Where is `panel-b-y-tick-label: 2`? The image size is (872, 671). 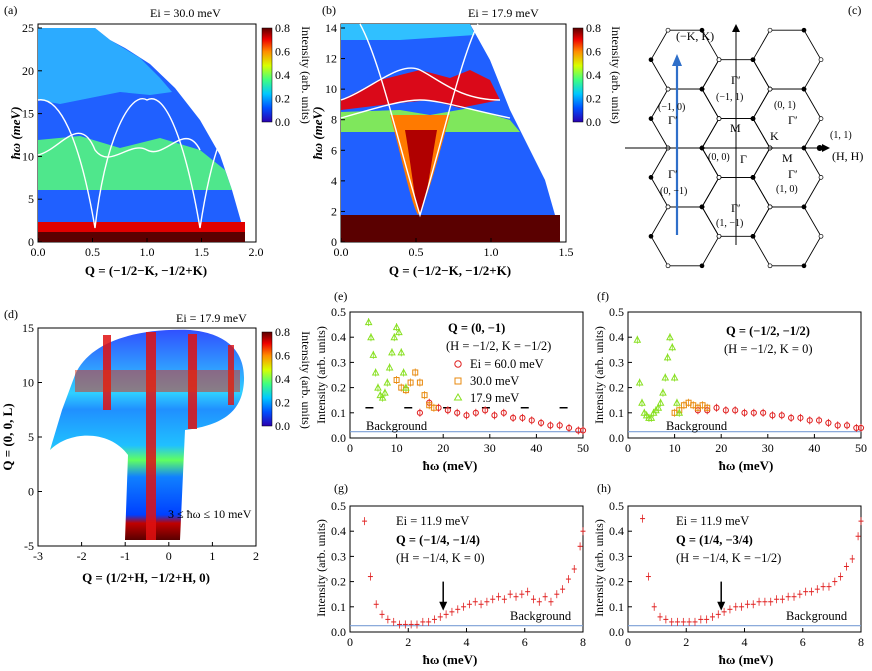
panel-b-y-tick-label: 2 is located at coordinates (334, 211).